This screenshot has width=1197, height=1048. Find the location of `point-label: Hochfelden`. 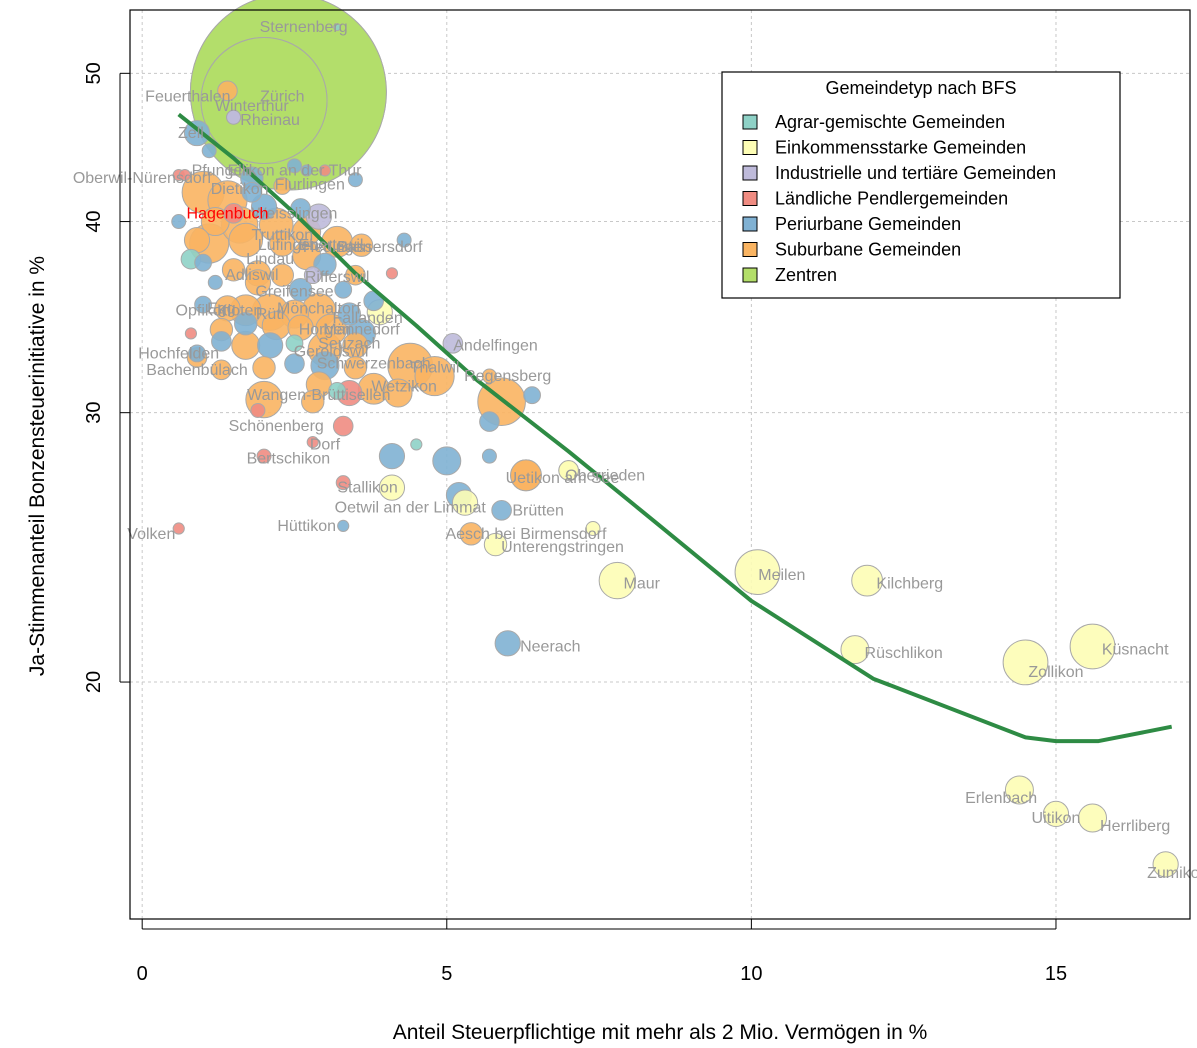

point-label: Hochfelden is located at coordinates (178, 353).